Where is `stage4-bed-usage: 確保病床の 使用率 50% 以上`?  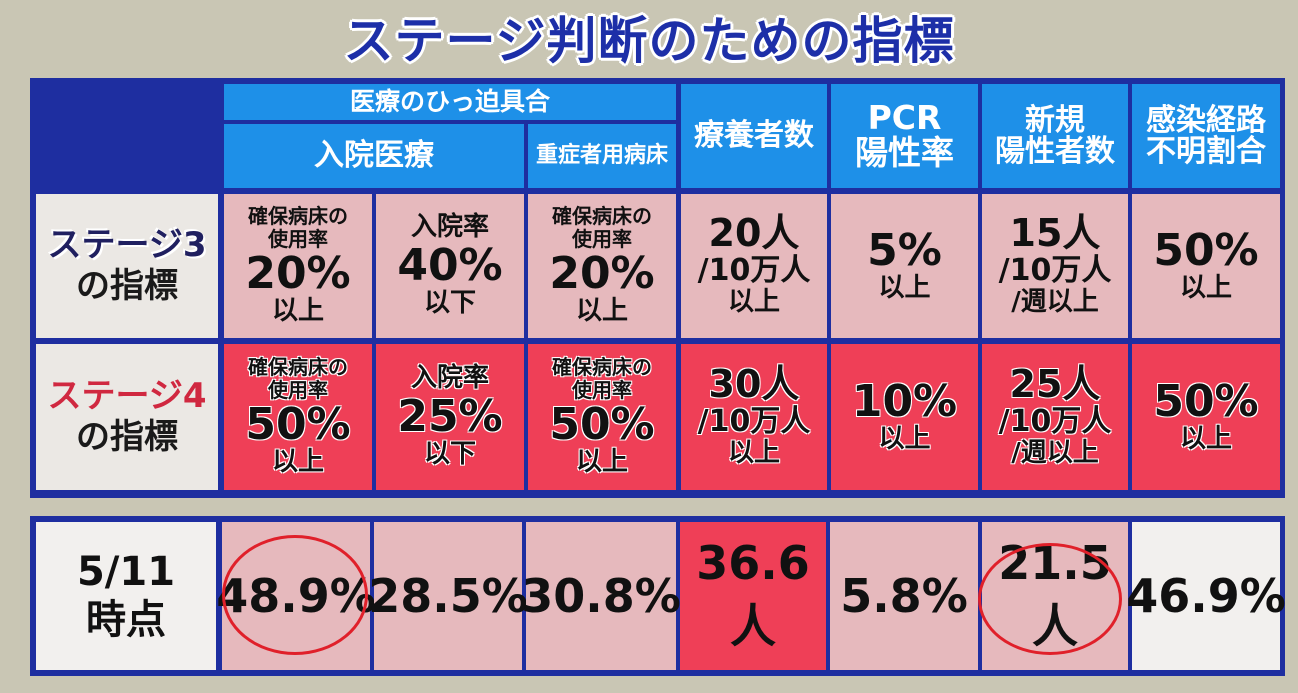
stage4-bed-usage: 確保病床の 使用率 50% 以上 is located at coordinates (298, 417).